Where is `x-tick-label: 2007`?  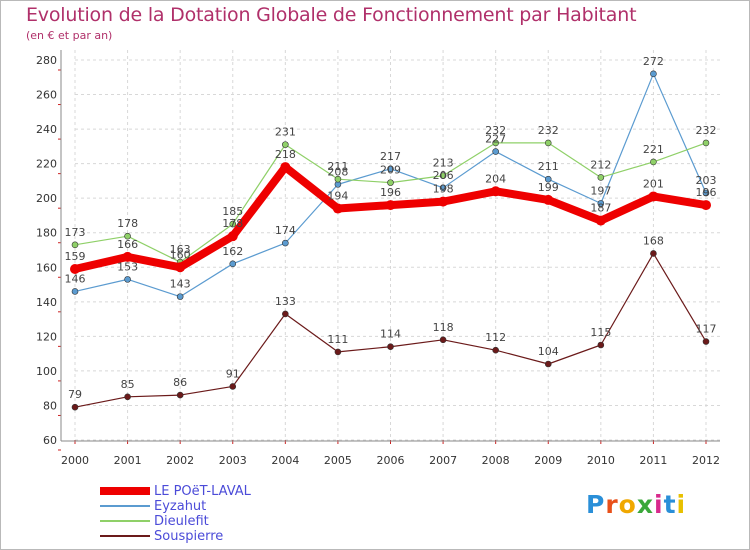
x-tick-label: 2007 is located at coordinates (443, 460).